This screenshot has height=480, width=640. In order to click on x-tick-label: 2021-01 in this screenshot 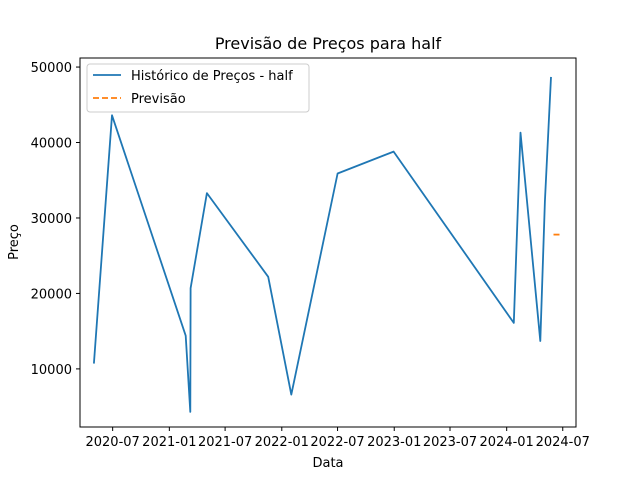, I will do `click(169, 442)`.